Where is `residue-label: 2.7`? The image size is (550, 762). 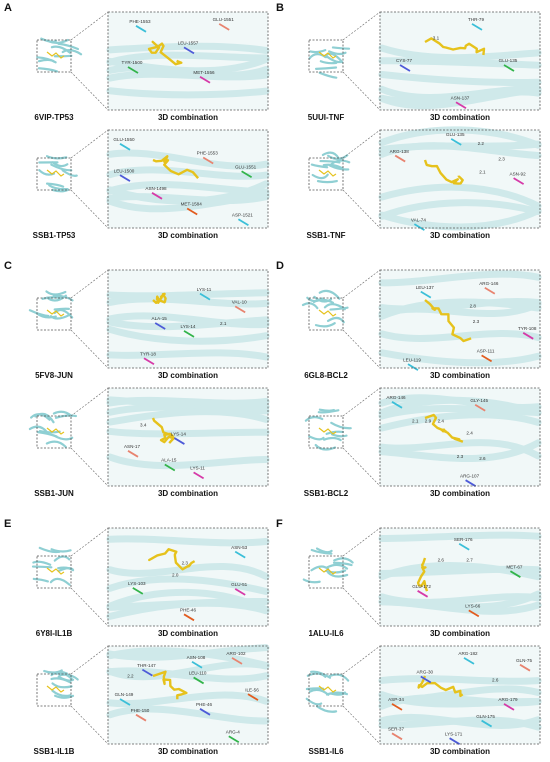
residue-label: 2.7 is located at coordinates (469, 560).